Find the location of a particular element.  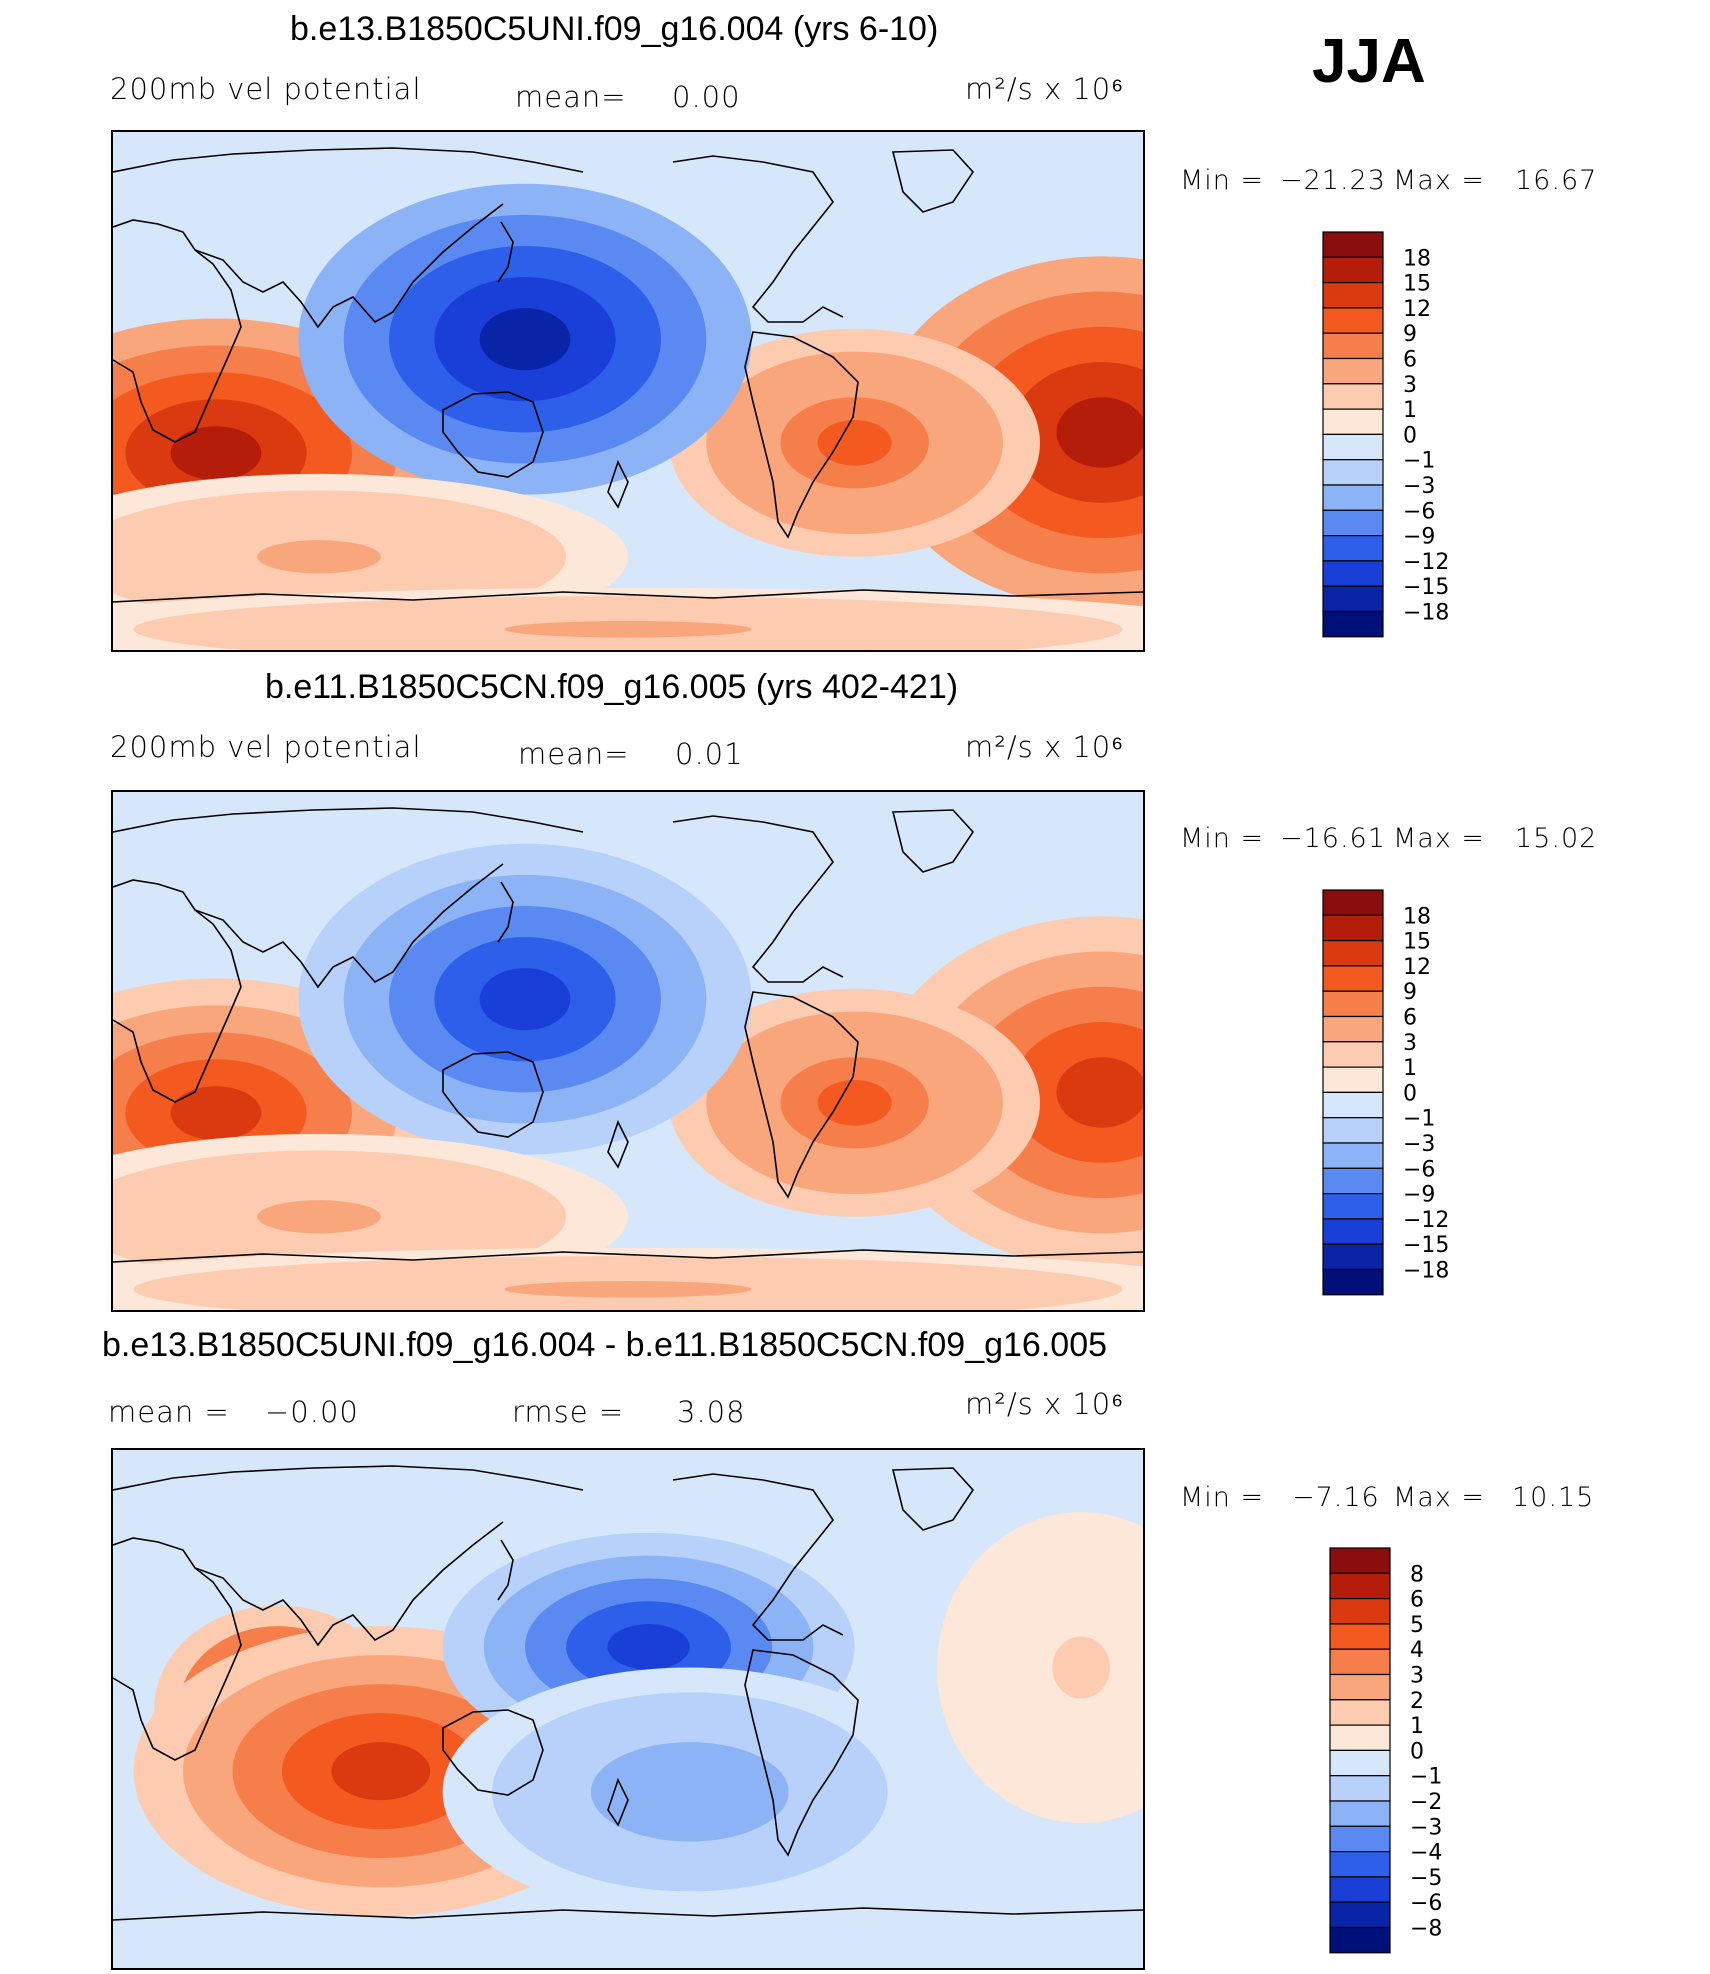

panel2-max-label: Max = is located at coordinates (1439, 838).